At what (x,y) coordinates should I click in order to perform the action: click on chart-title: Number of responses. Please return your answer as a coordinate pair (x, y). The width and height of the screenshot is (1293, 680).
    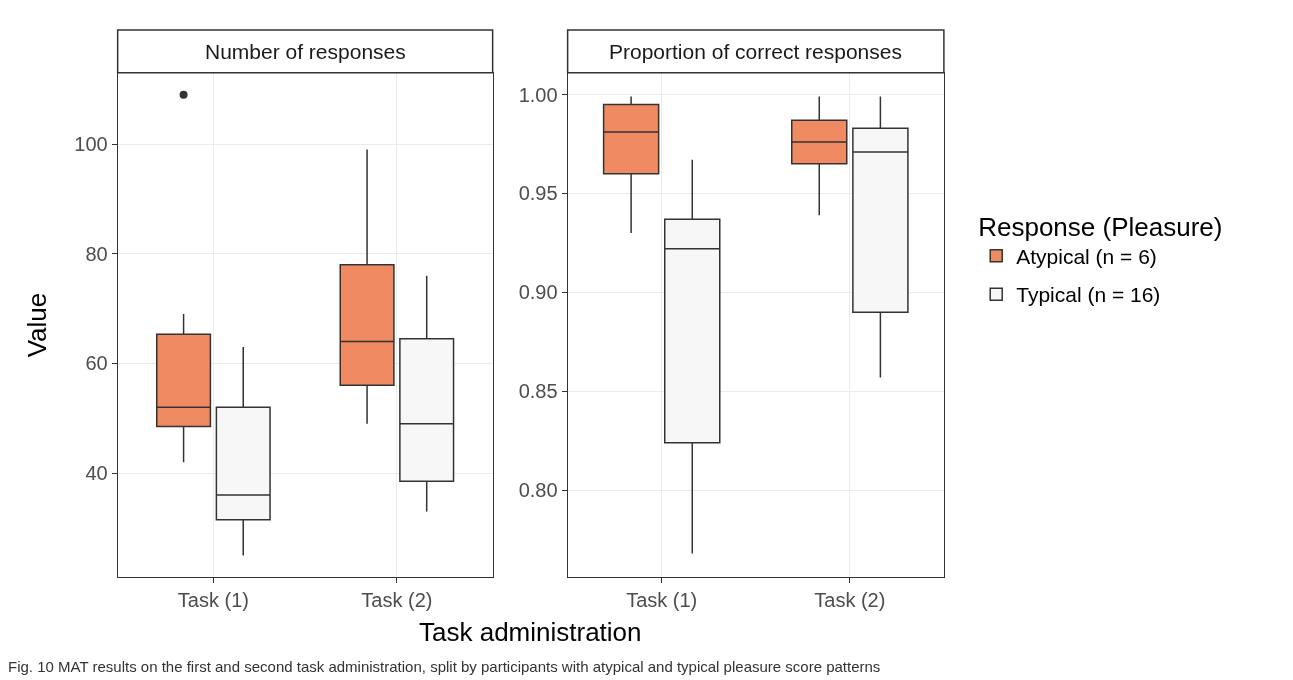
    Looking at the image, I should click on (305, 51).